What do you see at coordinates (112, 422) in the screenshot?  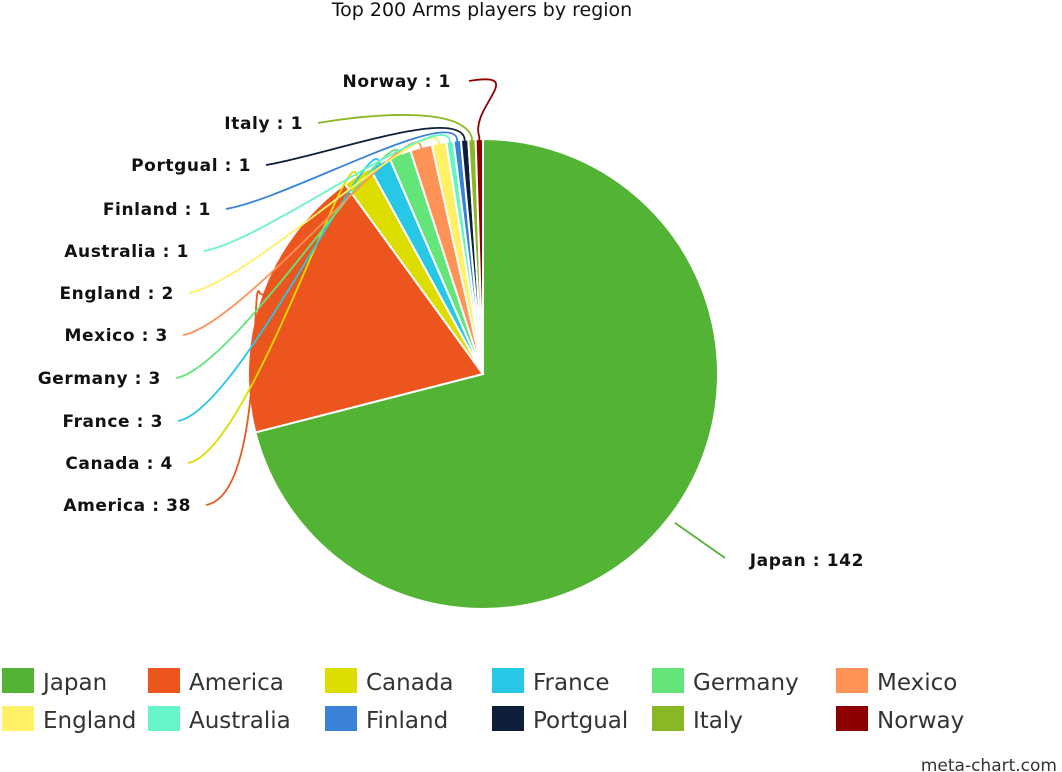 I see `slice-label-france: France : 3` at bounding box center [112, 422].